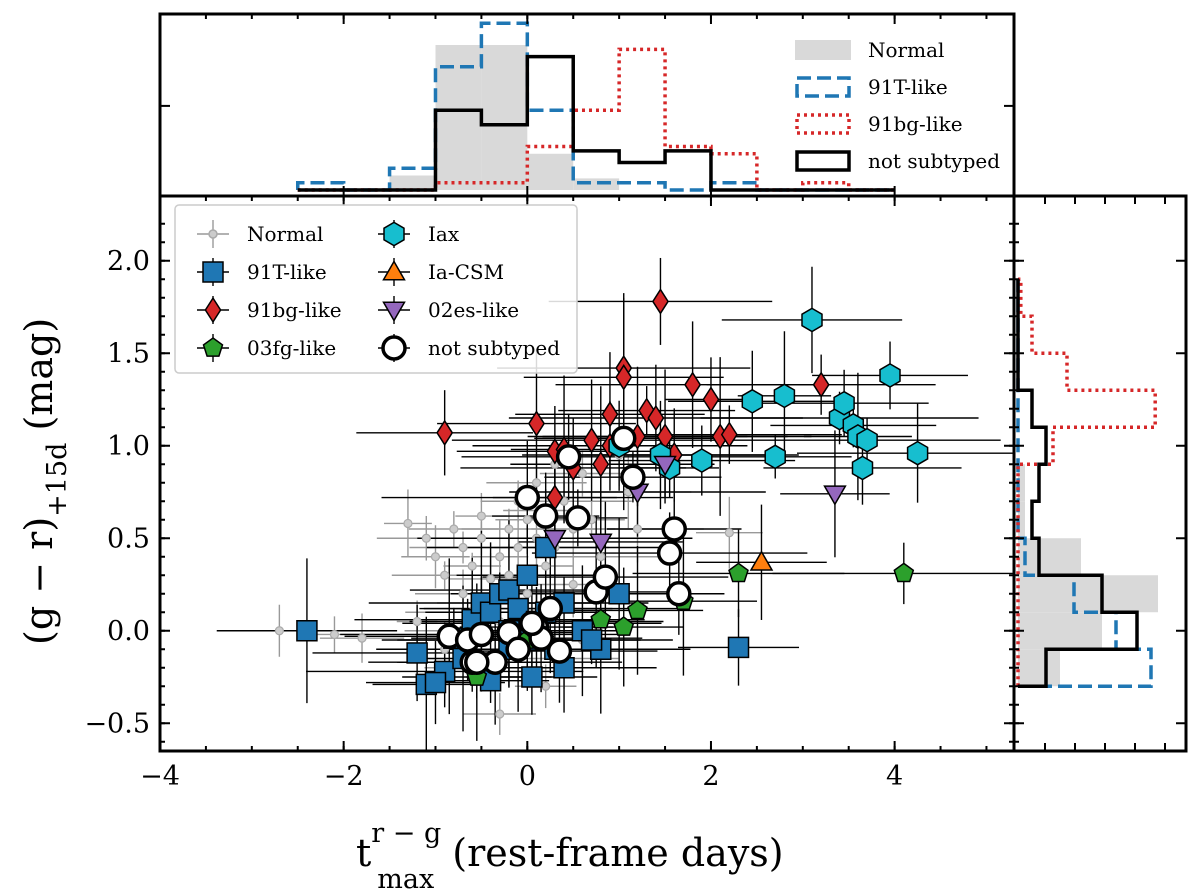  What do you see at coordinates (934, 161) in the screenshot?
I see `hist-legend-label: not subtyped` at bounding box center [934, 161].